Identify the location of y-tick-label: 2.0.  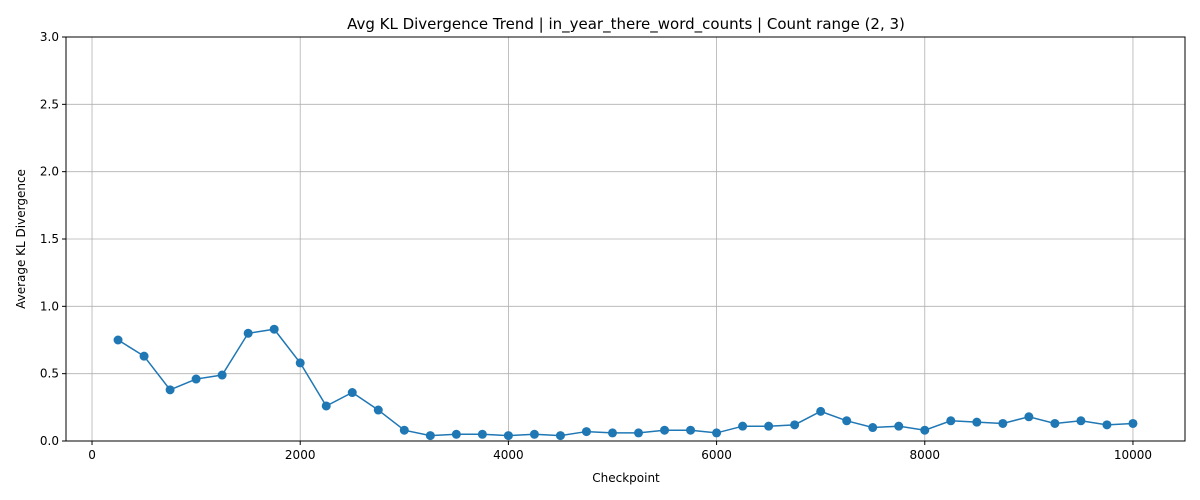
(49, 172).